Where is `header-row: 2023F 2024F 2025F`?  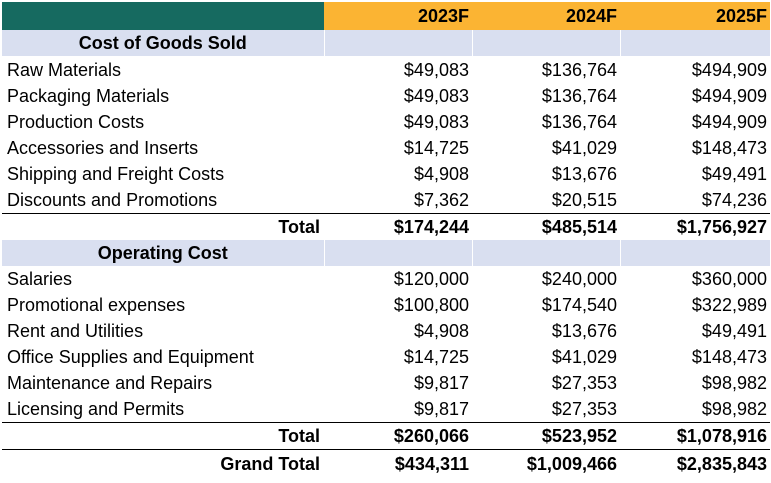 header-row: 2023F 2024F 2025F is located at coordinates (386, 16).